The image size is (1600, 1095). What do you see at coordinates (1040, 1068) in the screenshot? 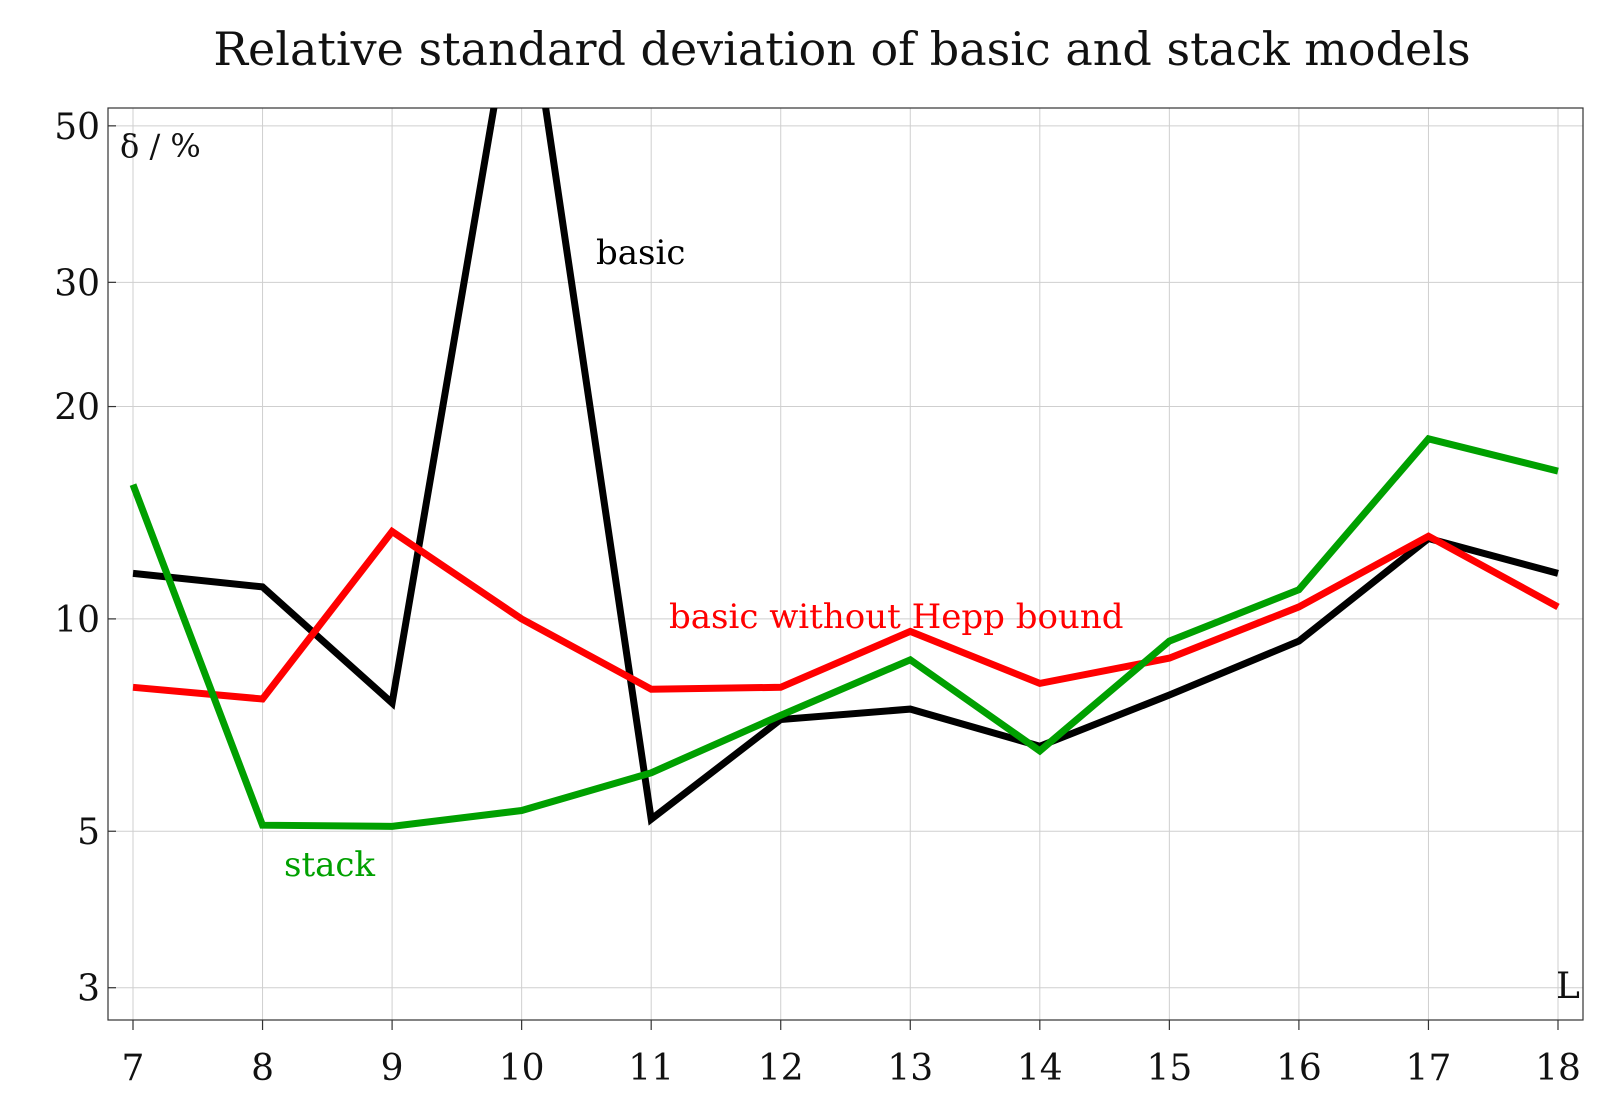
I see `x-tick-label: 14` at bounding box center [1040, 1068].